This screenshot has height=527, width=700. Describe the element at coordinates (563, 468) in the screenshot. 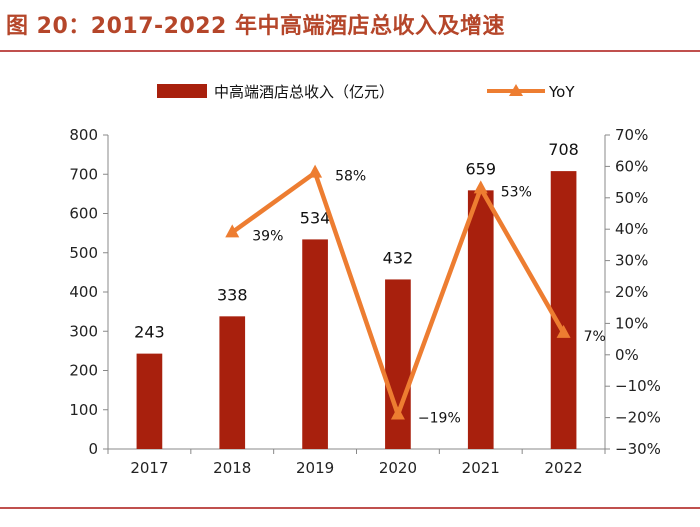

I see `x-tick-label: 2022` at that location.